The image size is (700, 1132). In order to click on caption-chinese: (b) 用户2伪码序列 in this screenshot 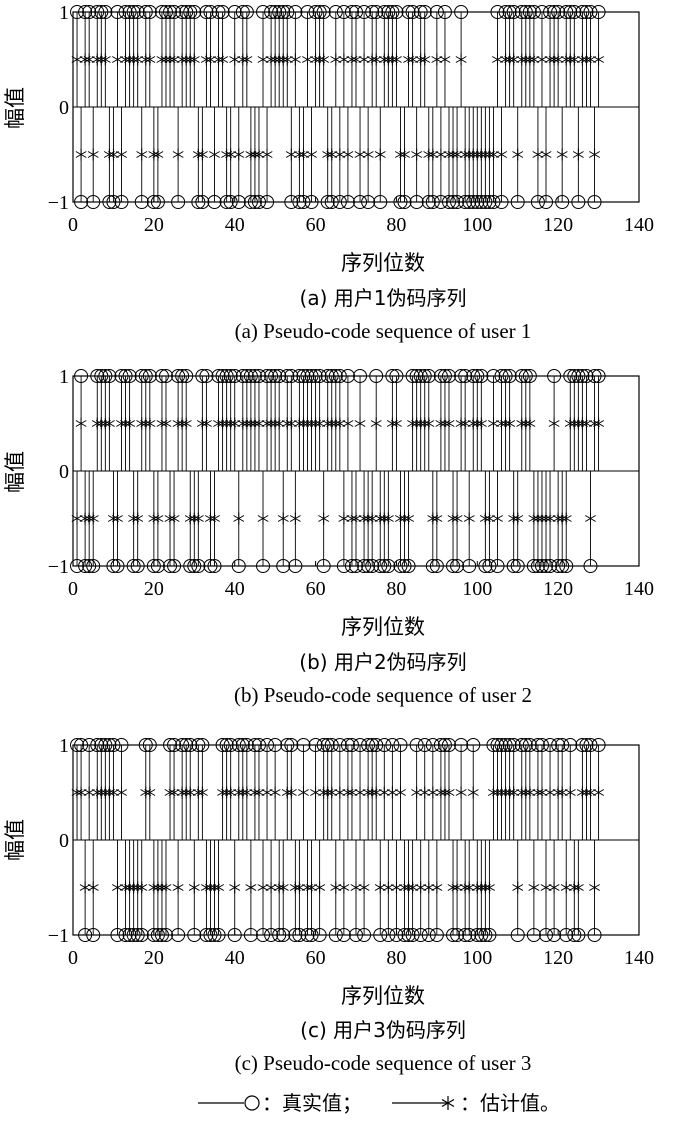, I will do `click(382, 662)`.